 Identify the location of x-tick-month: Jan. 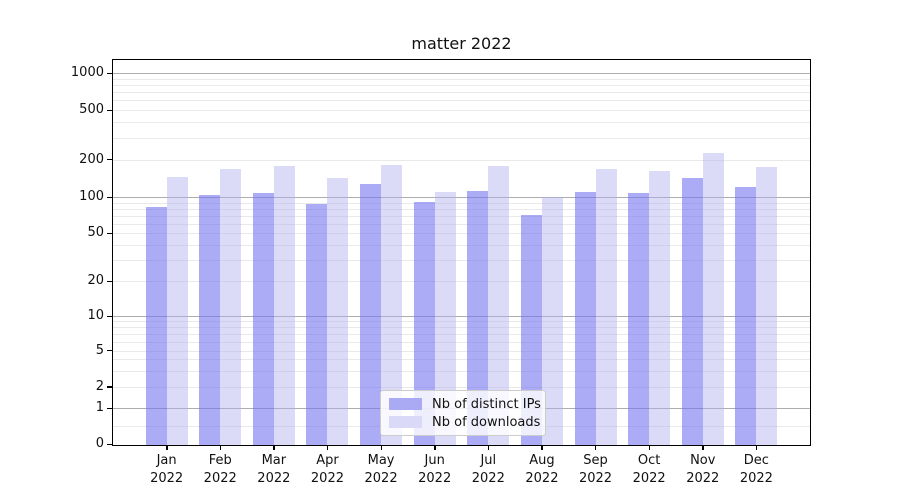
(166, 460).